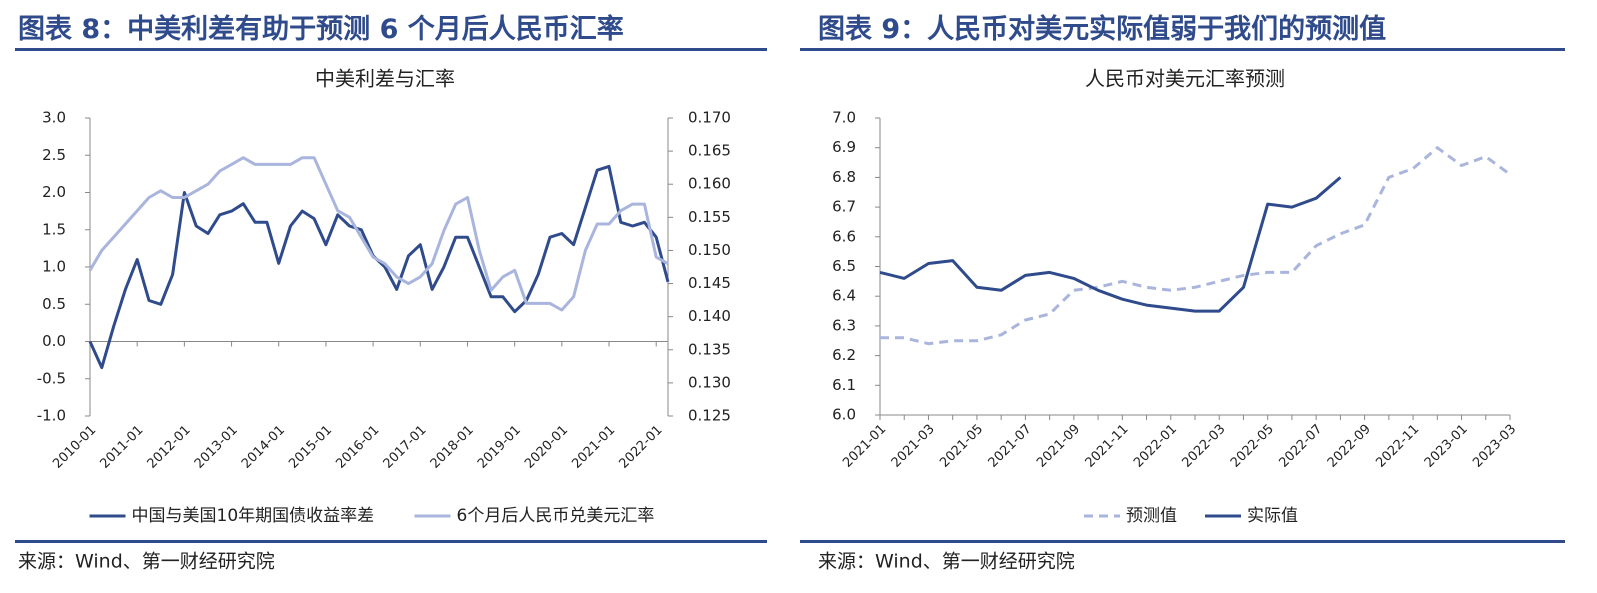 The image size is (1597, 593). What do you see at coordinates (556, 516) in the screenshot?
I see `legend-label: 6个月后人民币兑美元汇率` at bounding box center [556, 516].